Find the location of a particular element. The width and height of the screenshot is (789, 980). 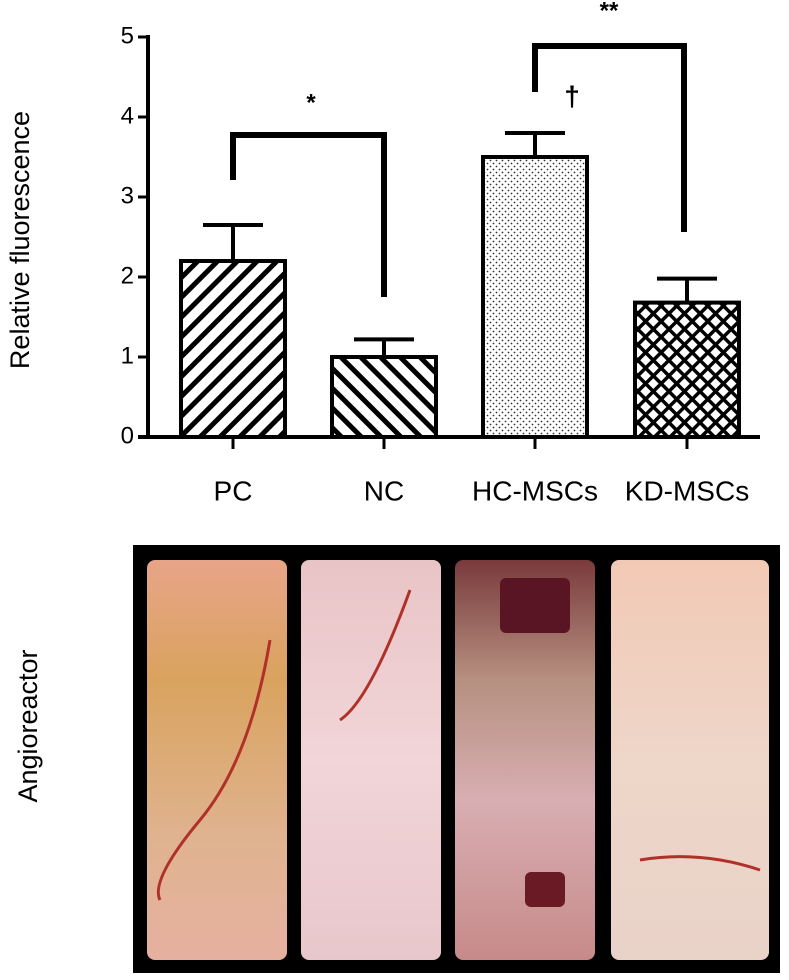

y-tick-label: 1 is located at coordinates (127, 355).